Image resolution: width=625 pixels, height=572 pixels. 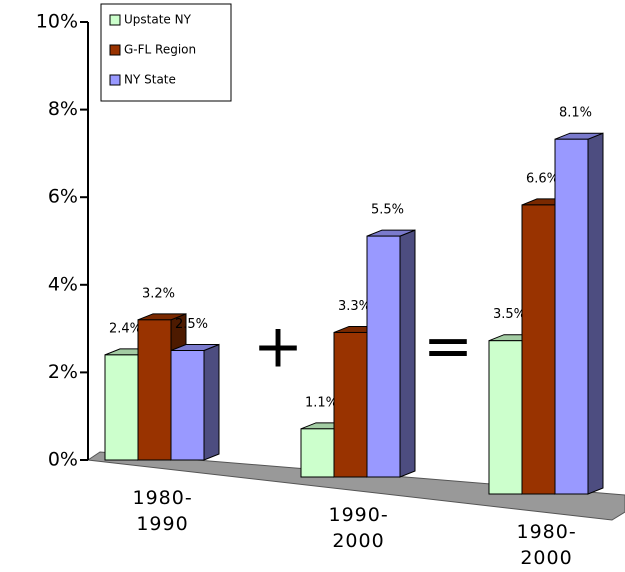 What do you see at coordinates (63, 197) in the screenshot?
I see `y-tick-label: 6%` at bounding box center [63, 197].